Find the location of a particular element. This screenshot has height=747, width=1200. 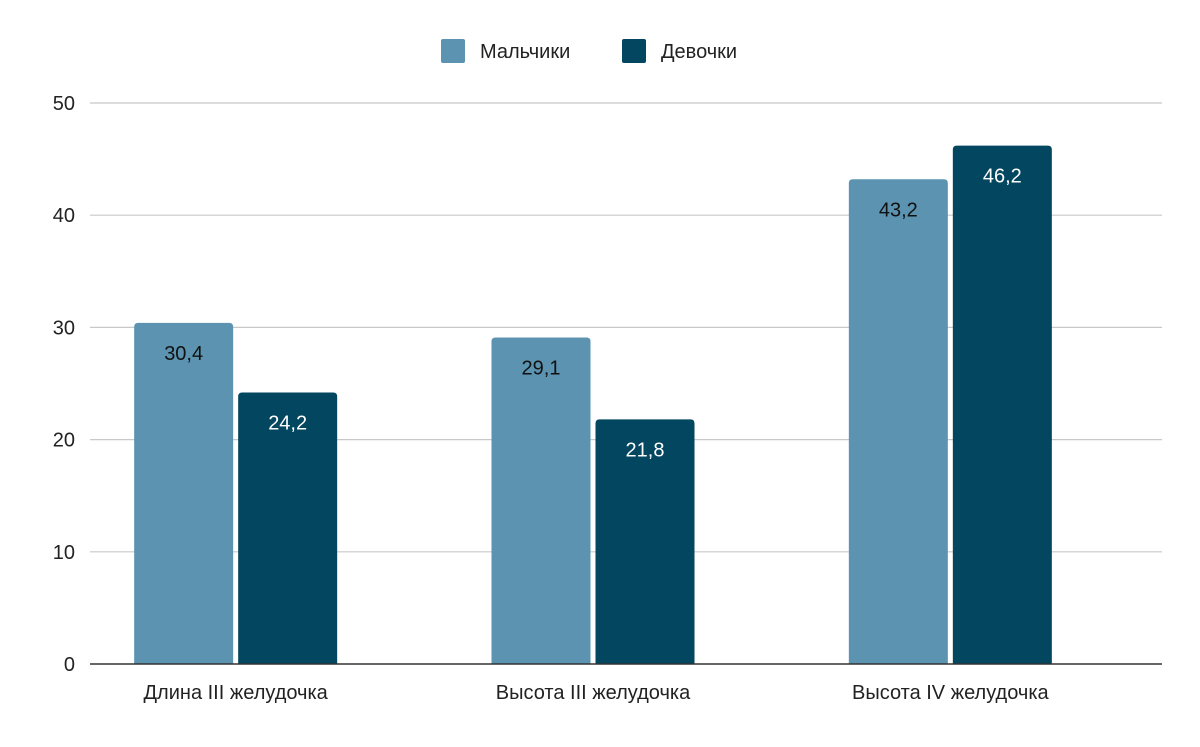

data-label: 43,2 is located at coordinates (898, 210).